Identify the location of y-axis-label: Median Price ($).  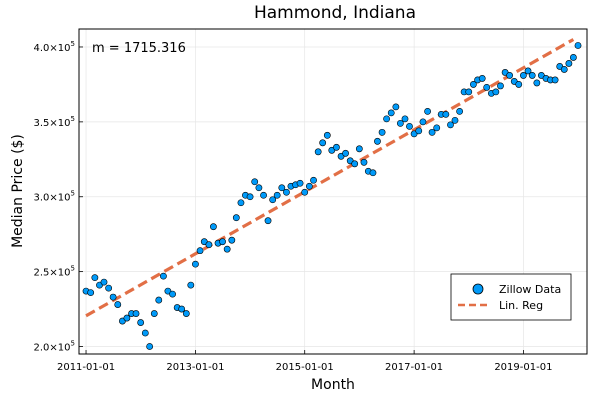
(18, 191).